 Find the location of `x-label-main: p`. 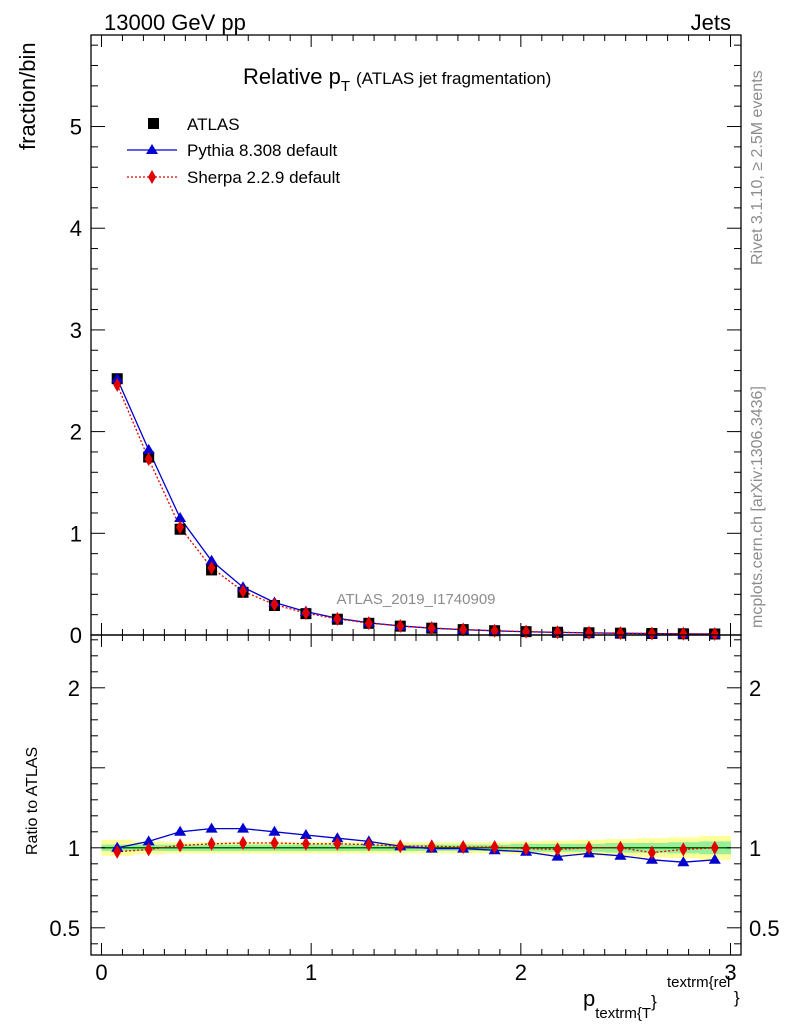

x-label-main: p is located at coordinates (589, 998).